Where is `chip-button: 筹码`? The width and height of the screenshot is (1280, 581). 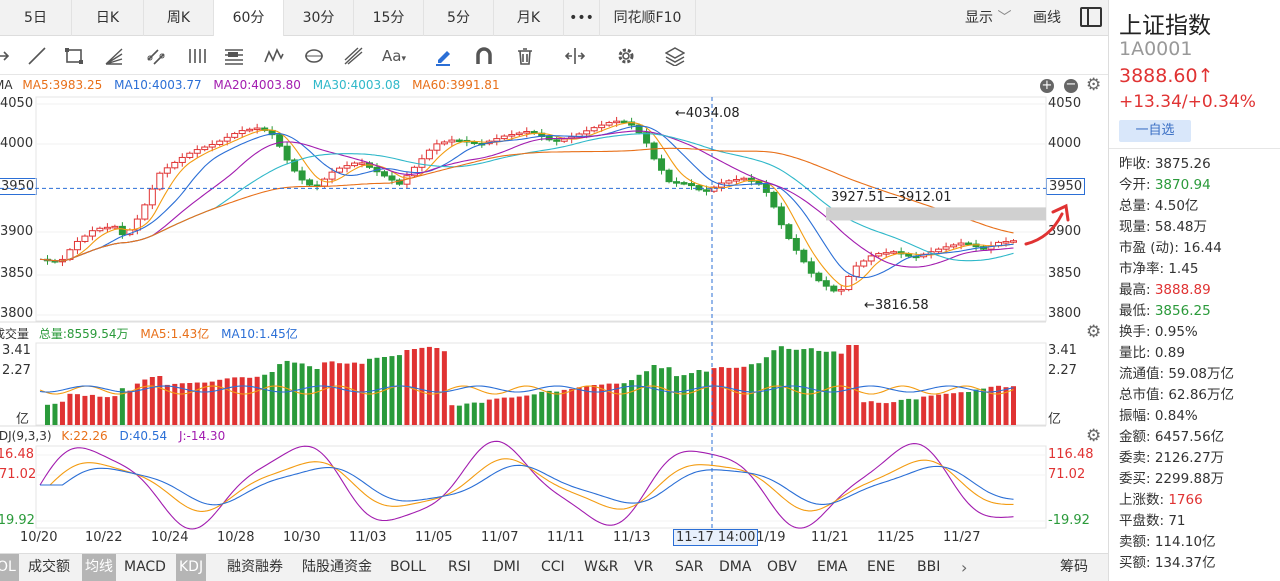 chip-button: 筹码 is located at coordinates (1074, 567).